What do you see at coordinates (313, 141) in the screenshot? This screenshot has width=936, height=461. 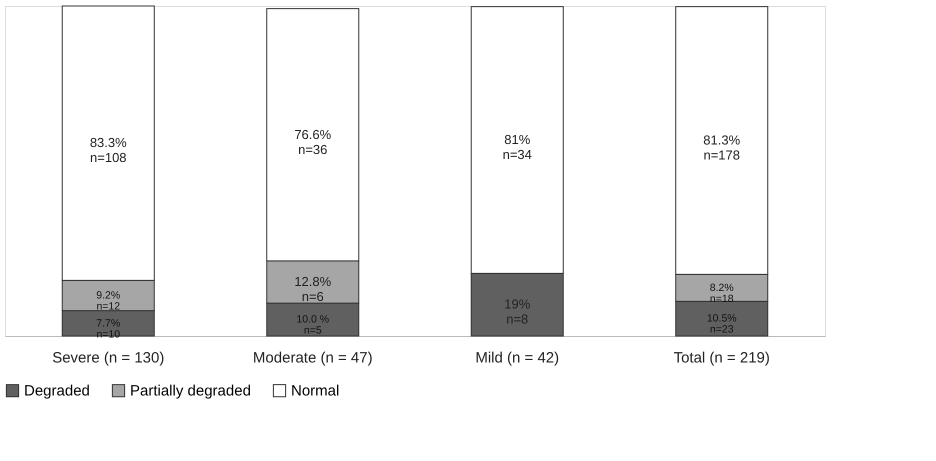 I see `data-label: 76.6% n=36` at bounding box center [313, 141].